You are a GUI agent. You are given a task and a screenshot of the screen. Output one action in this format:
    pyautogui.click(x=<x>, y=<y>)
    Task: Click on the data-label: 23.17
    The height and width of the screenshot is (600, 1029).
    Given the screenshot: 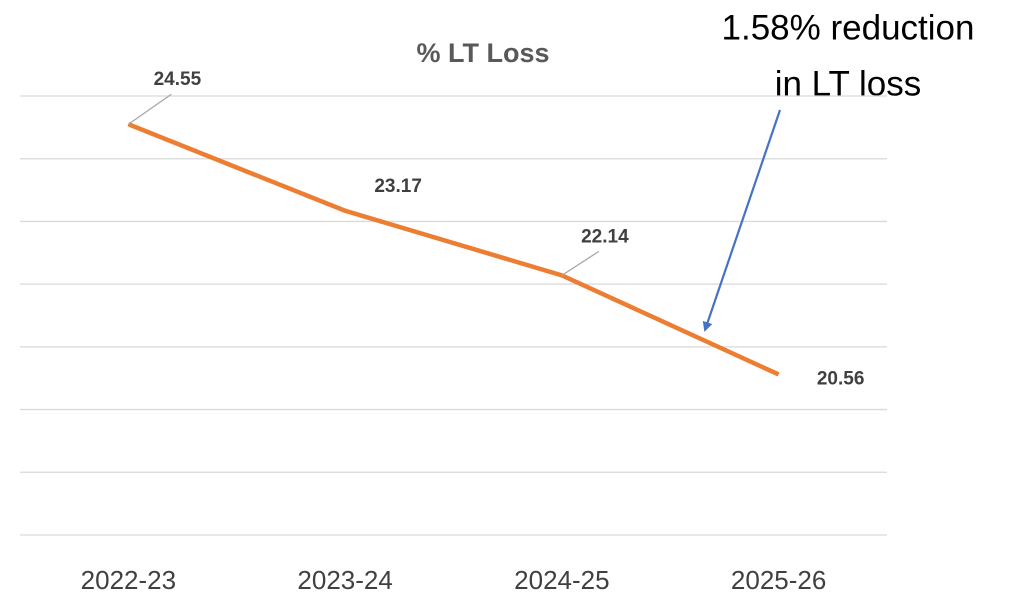 What is the action you would take?
    pyautogui.click(x=398, y=186)
    